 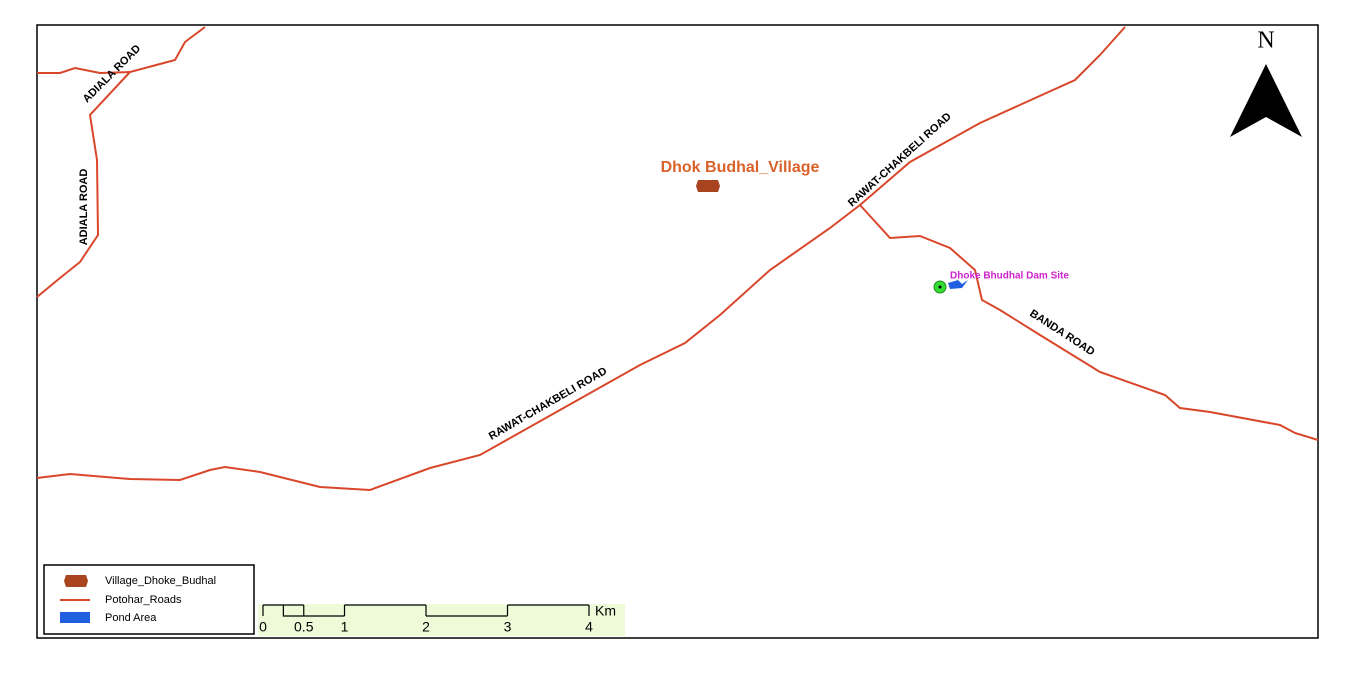 What do you see at coordinates (1266, 100) in the screenshot?
I see `north-arrow` at bounding box center [1266, 100].